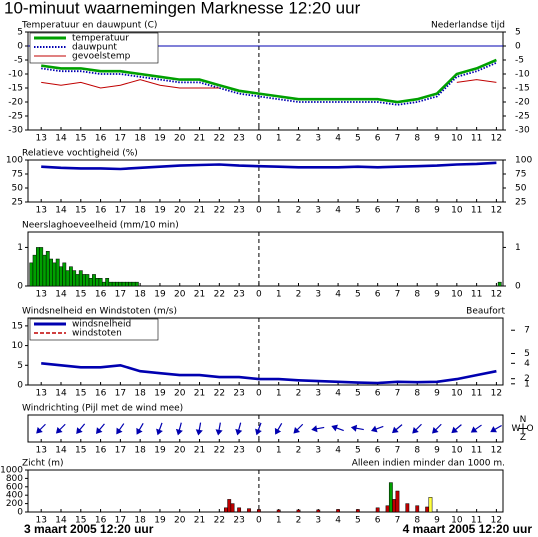 This screenshot has height=537, width=538. I want to click on y-tick-label: 400, so click(14, 496).